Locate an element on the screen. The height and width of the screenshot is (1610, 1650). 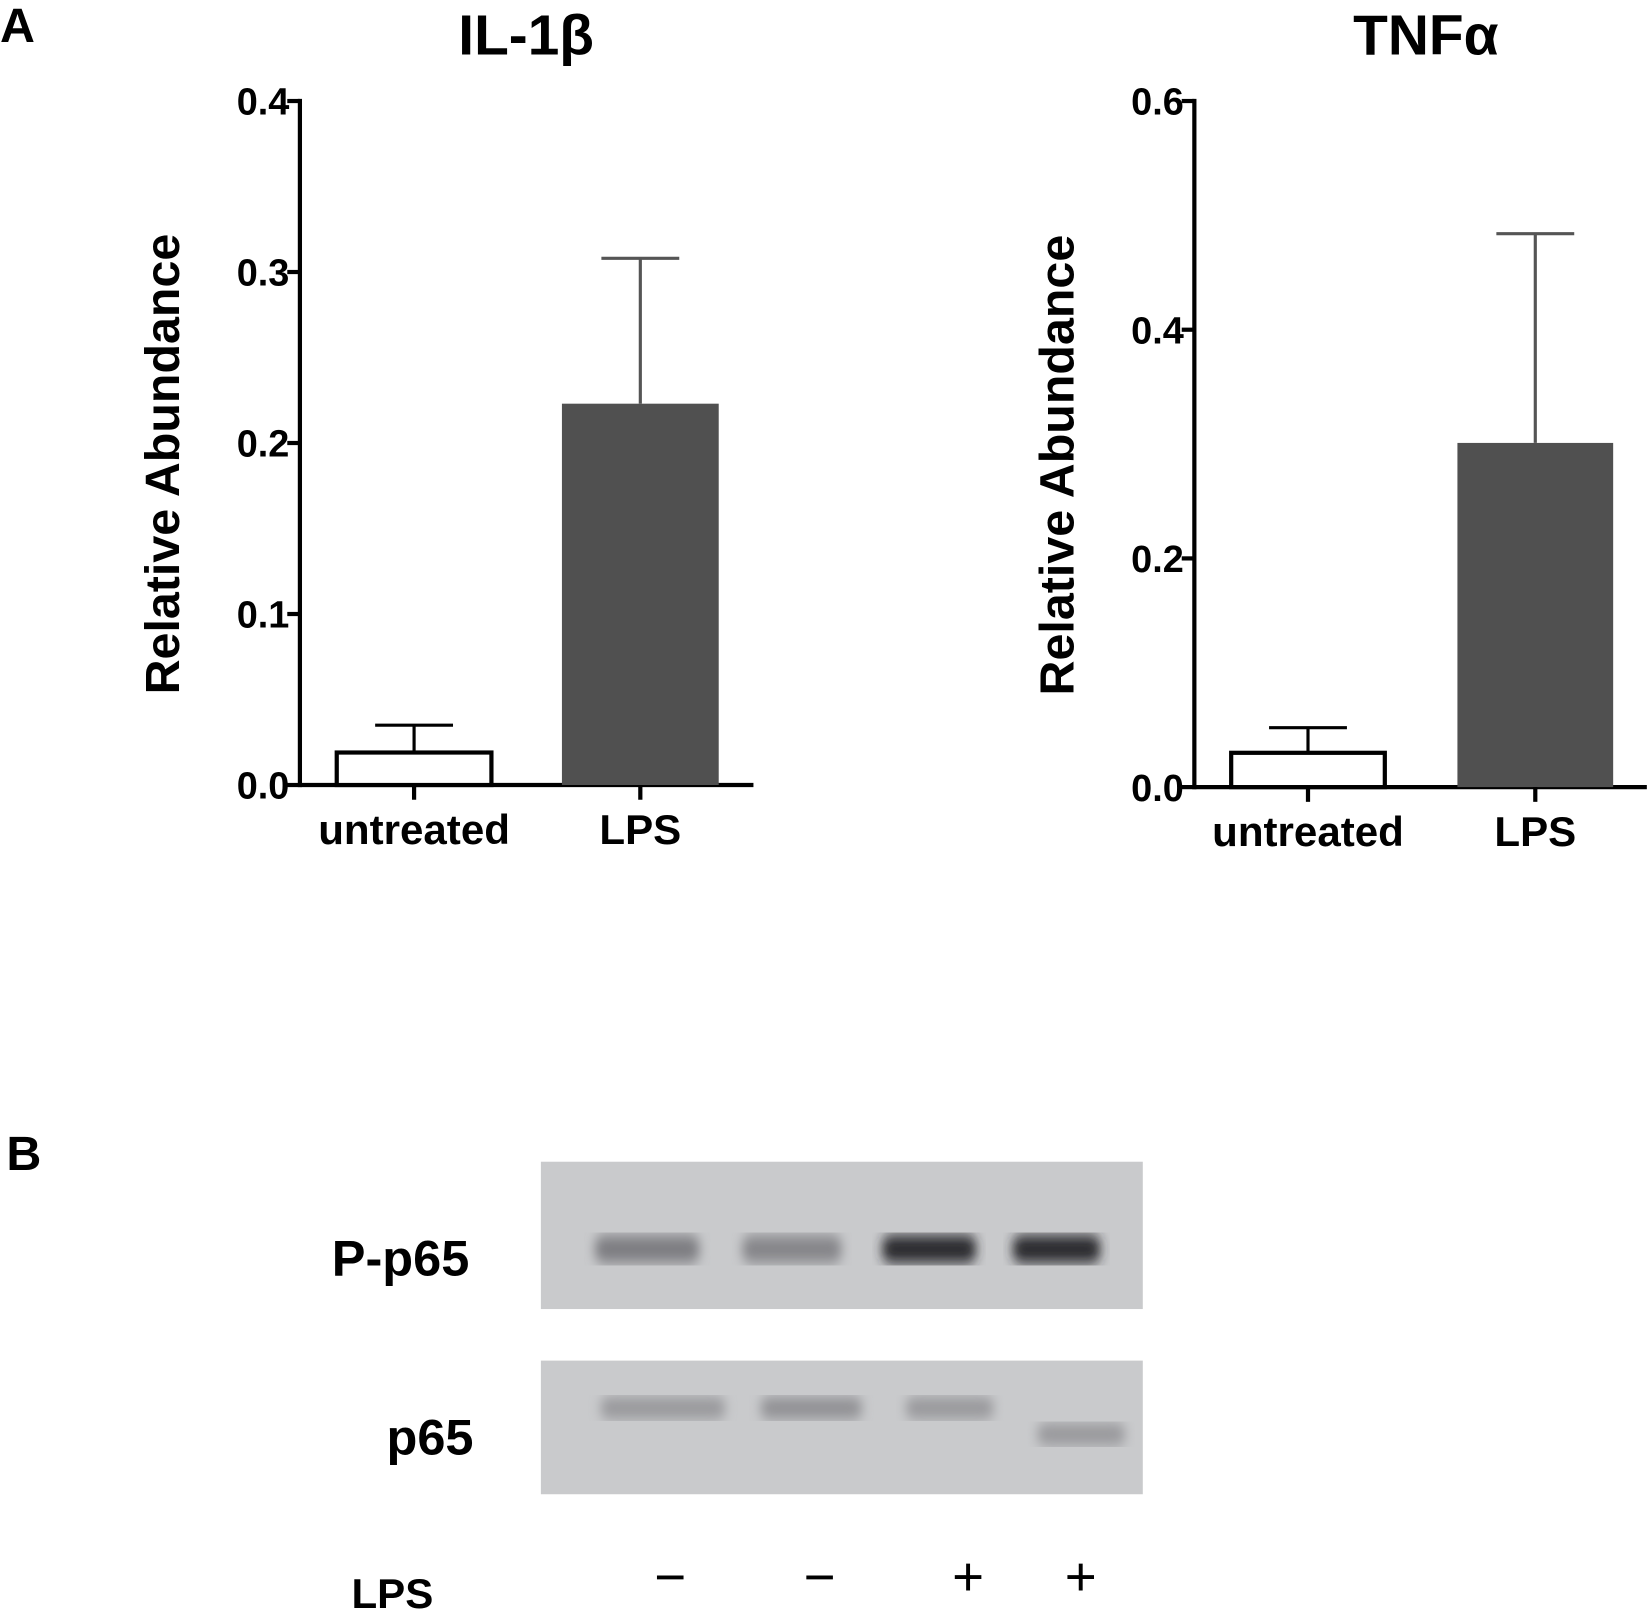
panel-label-b: B is located at coordinates (23, 1154).